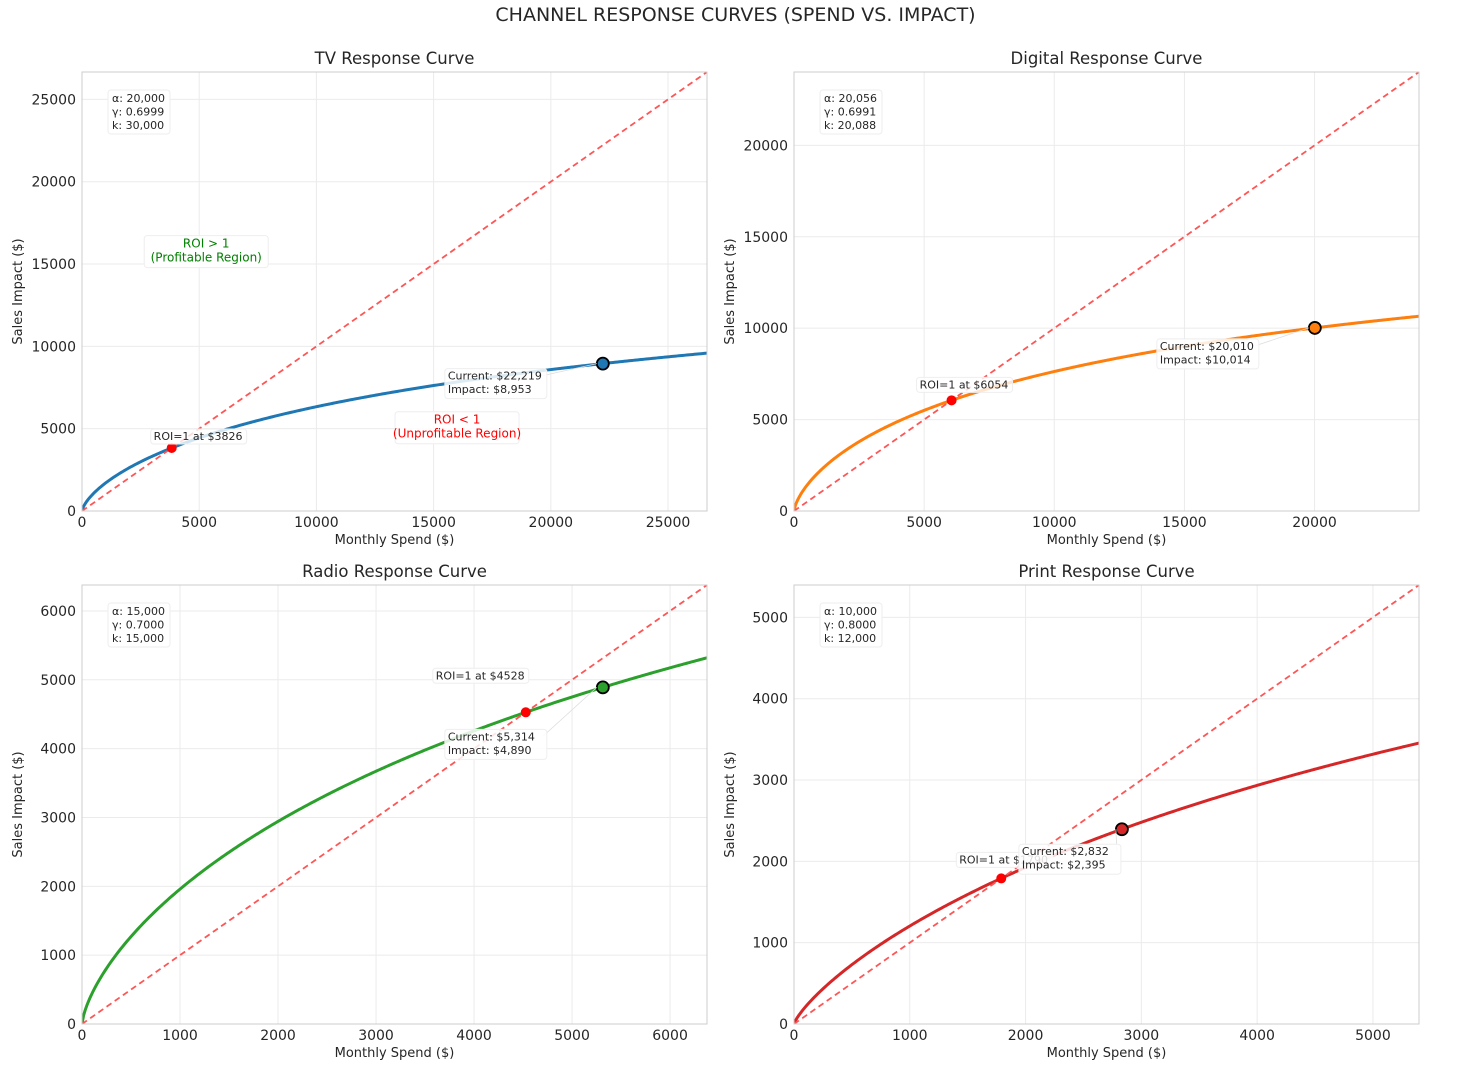  I want to click on region-label: ROI < 1(Unprofitable Region), so click(457, 428).